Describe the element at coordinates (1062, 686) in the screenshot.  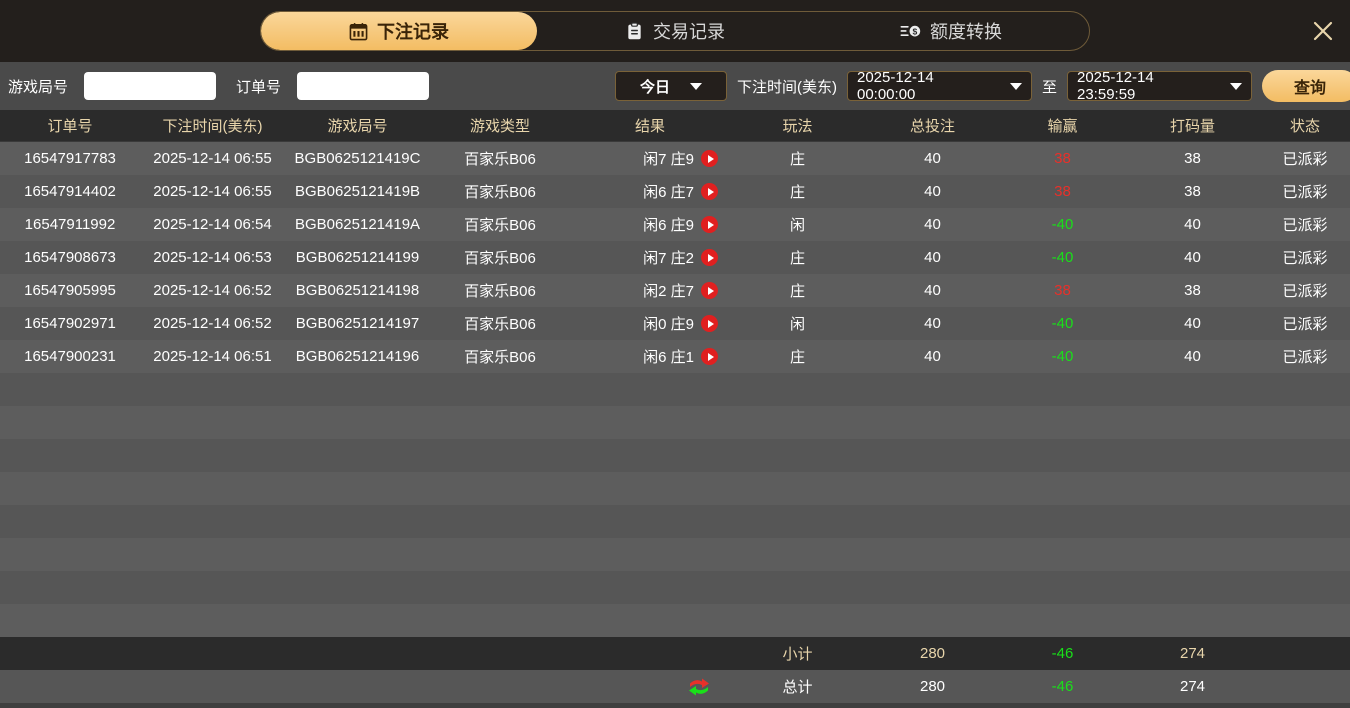
I see `grand-total-win-loss: -46` at that location.